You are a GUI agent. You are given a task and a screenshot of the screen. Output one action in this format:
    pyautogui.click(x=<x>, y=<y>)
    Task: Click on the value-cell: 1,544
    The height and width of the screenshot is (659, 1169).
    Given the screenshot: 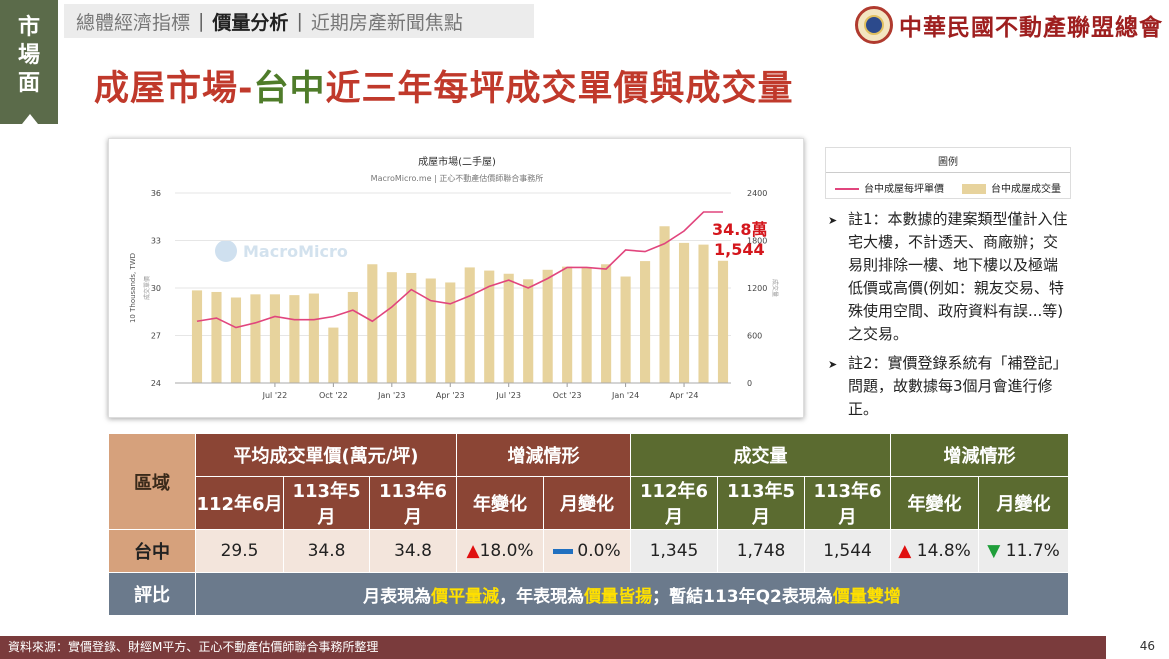 What is the action you would take?
    pyautogui.click(x=848, y=551)
    